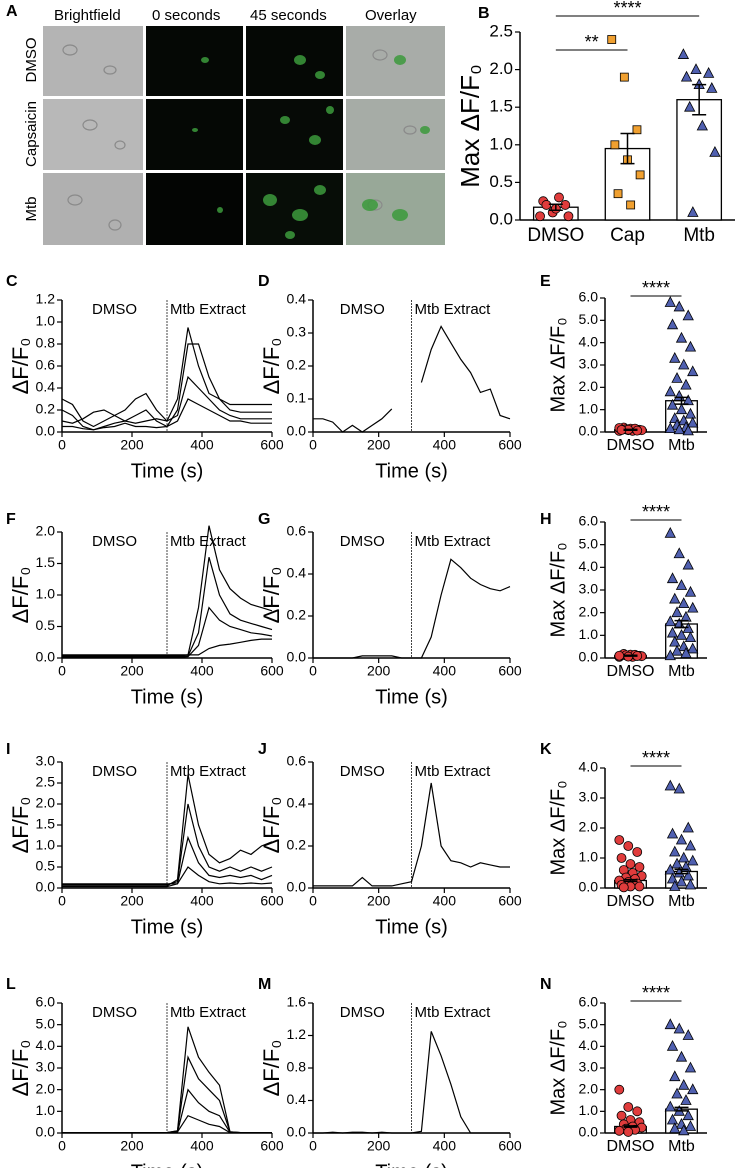 This screenshot has height=1168, width=747. I want to click on significance-label: ****, so click(656, 993).